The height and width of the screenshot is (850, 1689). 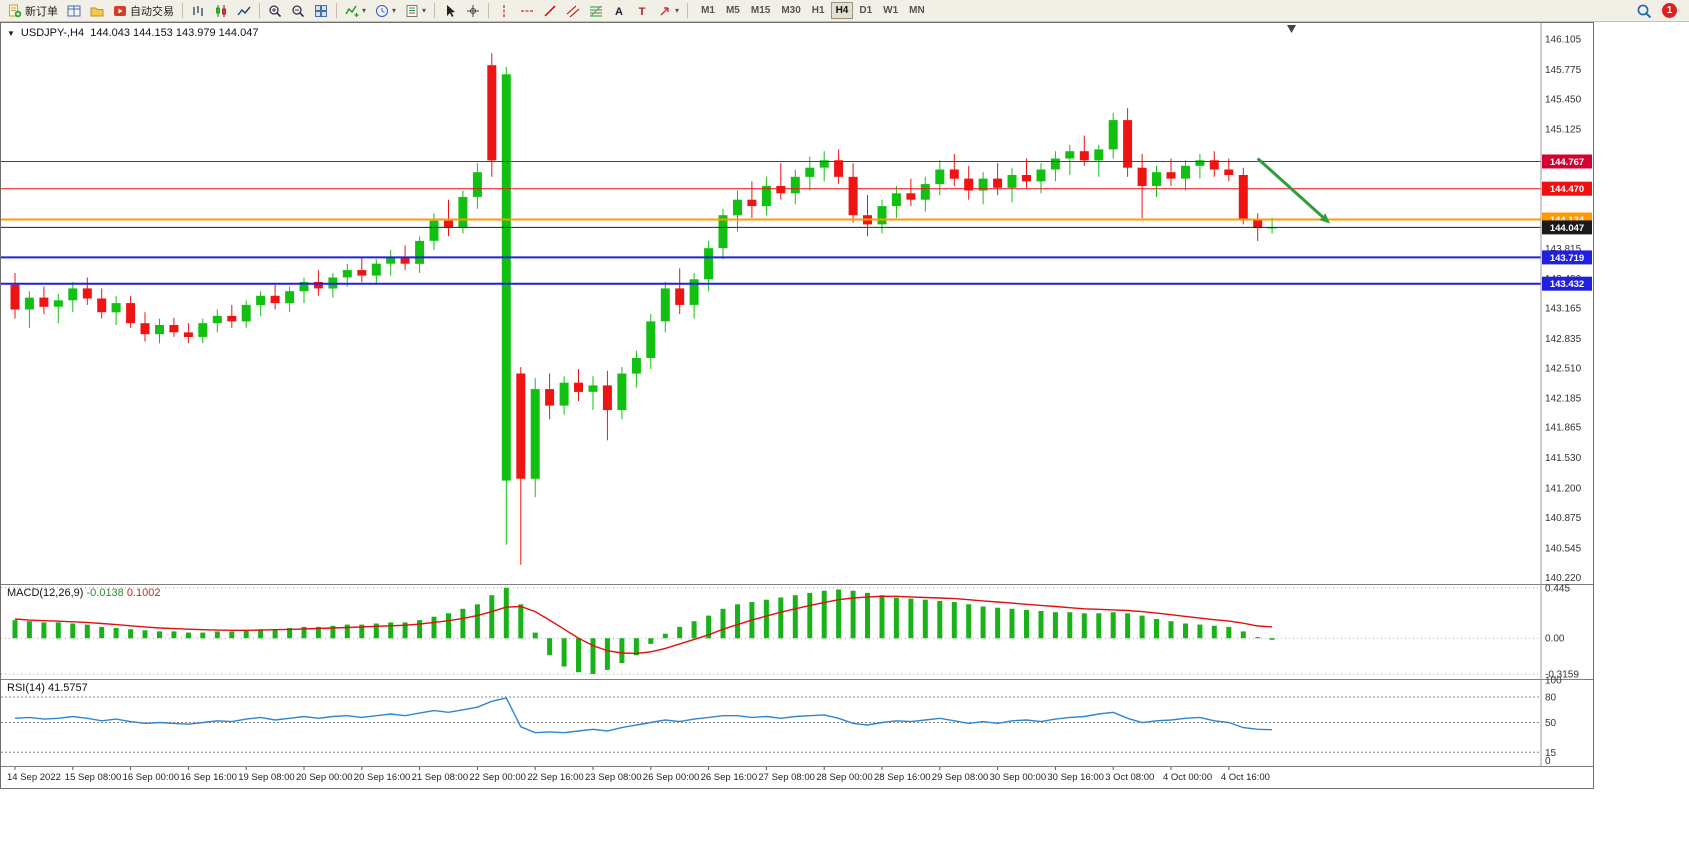 What do you see at coordinates (1563, 129) in the screenshot?
I see `svg-text: 145.125` at bounding box center [1563, 129].